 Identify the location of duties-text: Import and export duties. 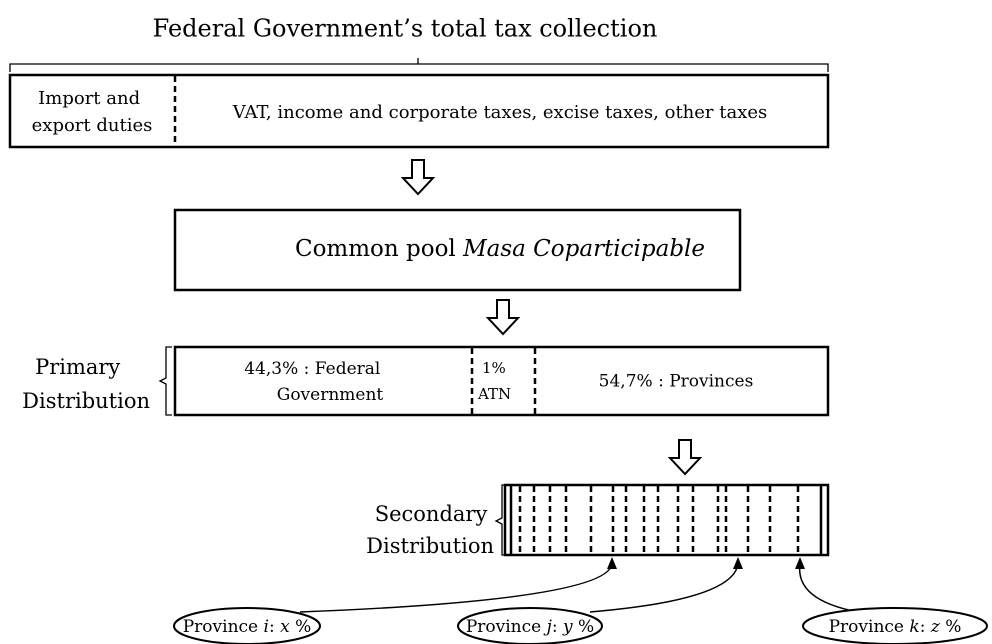
(92, 112).